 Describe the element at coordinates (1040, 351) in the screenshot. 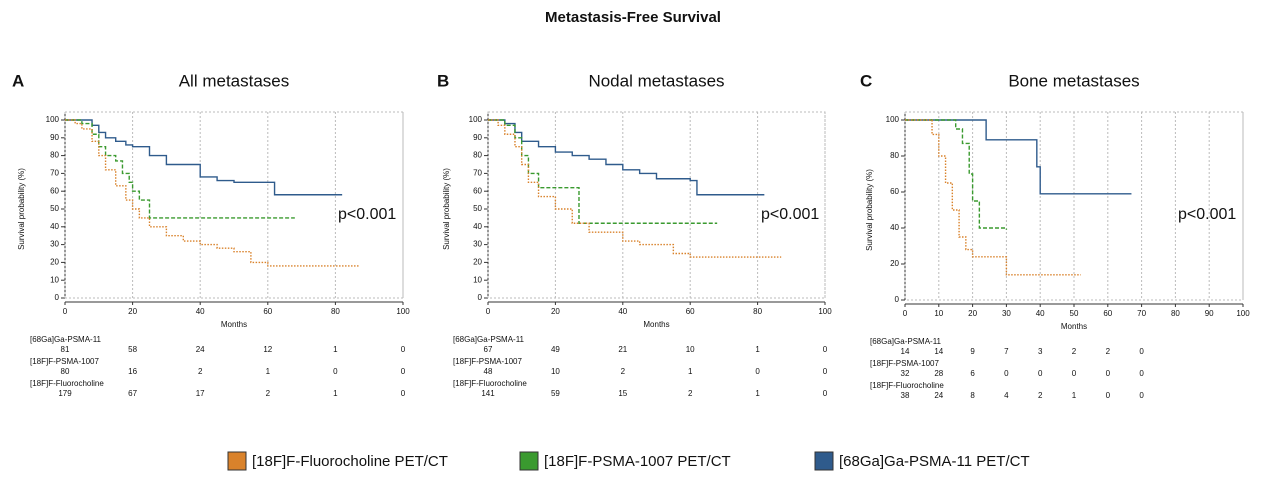

I see `at-risk-count: 3` at that location.